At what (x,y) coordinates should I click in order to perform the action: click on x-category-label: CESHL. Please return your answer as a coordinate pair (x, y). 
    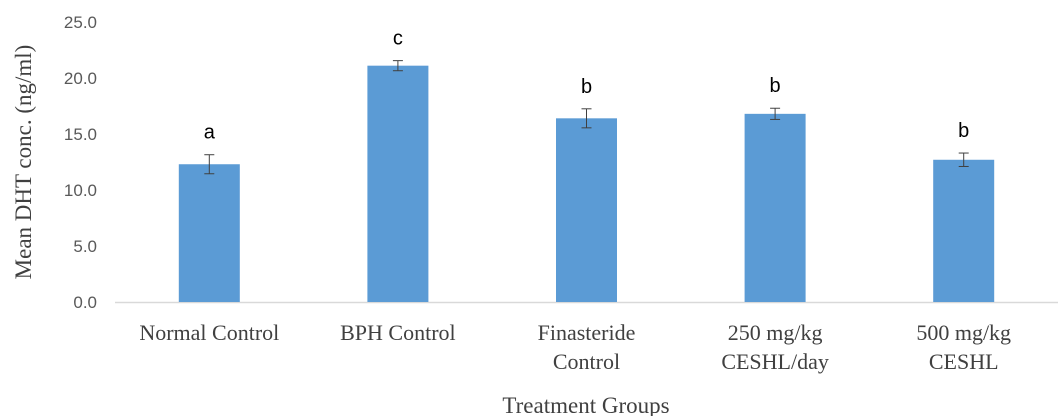
    Looking at the image, I should click on (964, 361).